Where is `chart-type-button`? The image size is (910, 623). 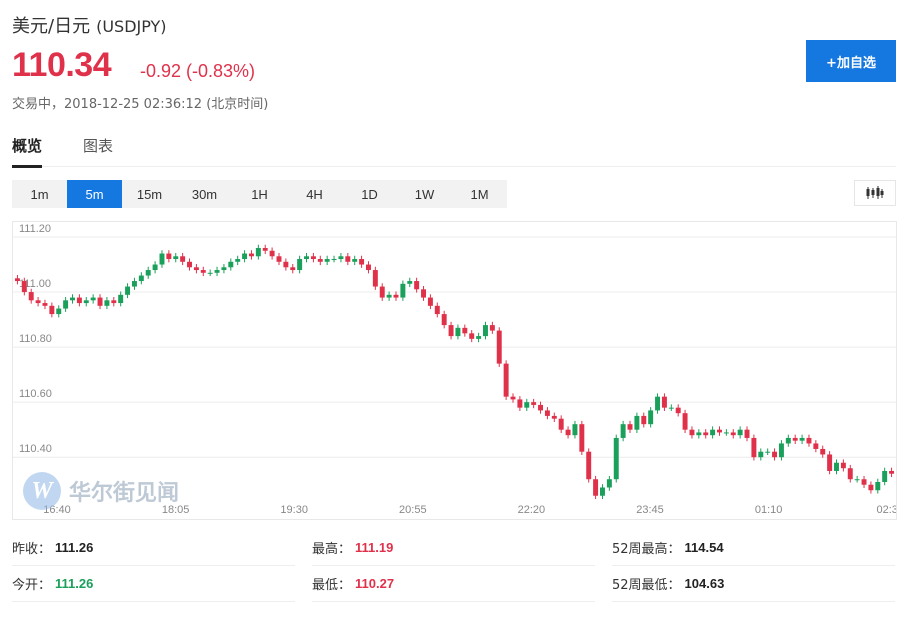
chart-type-button is located at coordinates (875, 193).